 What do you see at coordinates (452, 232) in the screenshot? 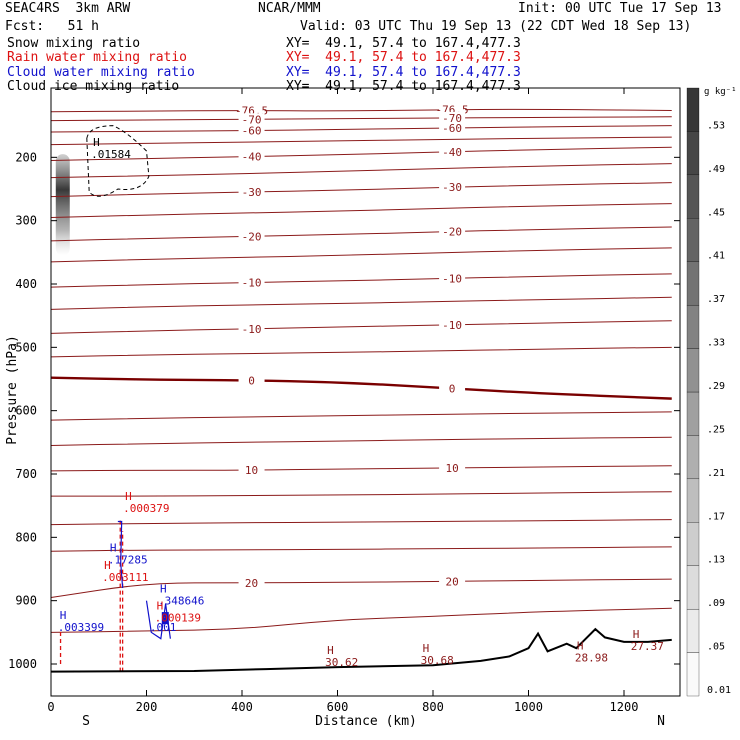
I see `contour-label: -20` at bounding box center [452, 232].